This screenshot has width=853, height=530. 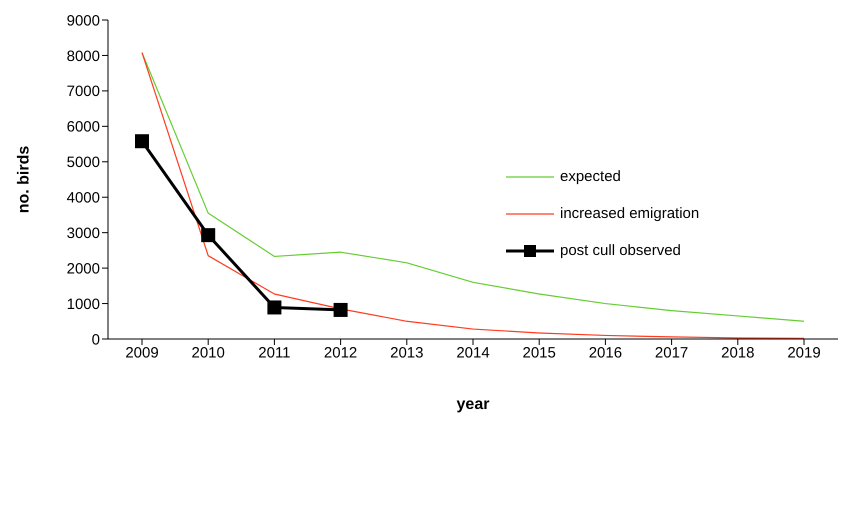 What do you see at coordinates (341, 353) in the screenshot?
I see `x-tick-label: 2012` at bounding box center [341, 353].